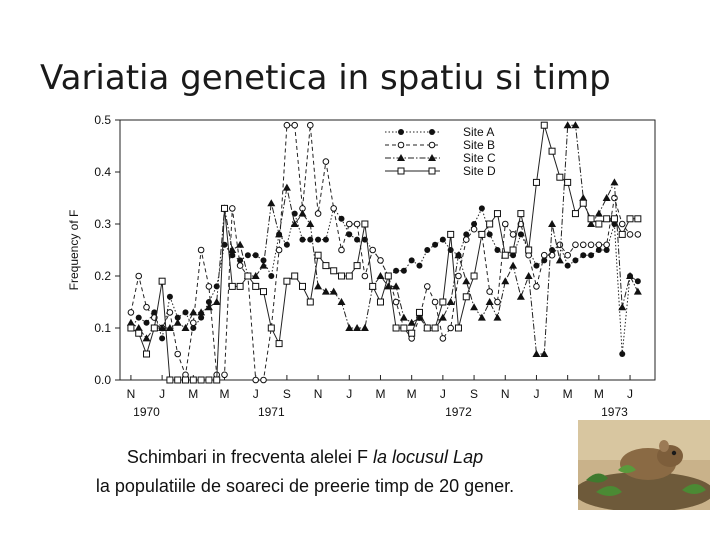  What do you see at coordinates (479, 145) in the screenshot?
I see `legend-label: Site B` at bounding box center [479, 145].